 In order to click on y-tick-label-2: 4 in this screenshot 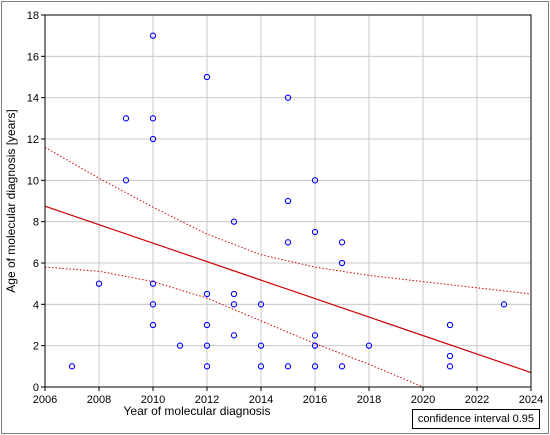, I will do `click(36, 305)`.